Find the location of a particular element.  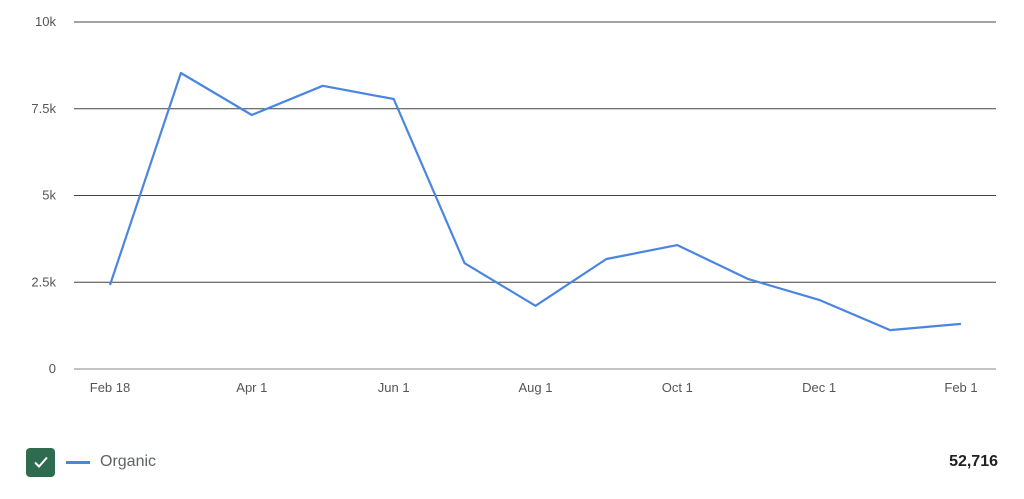

y-tick-label: 5k is located at coordinates (49, 195).